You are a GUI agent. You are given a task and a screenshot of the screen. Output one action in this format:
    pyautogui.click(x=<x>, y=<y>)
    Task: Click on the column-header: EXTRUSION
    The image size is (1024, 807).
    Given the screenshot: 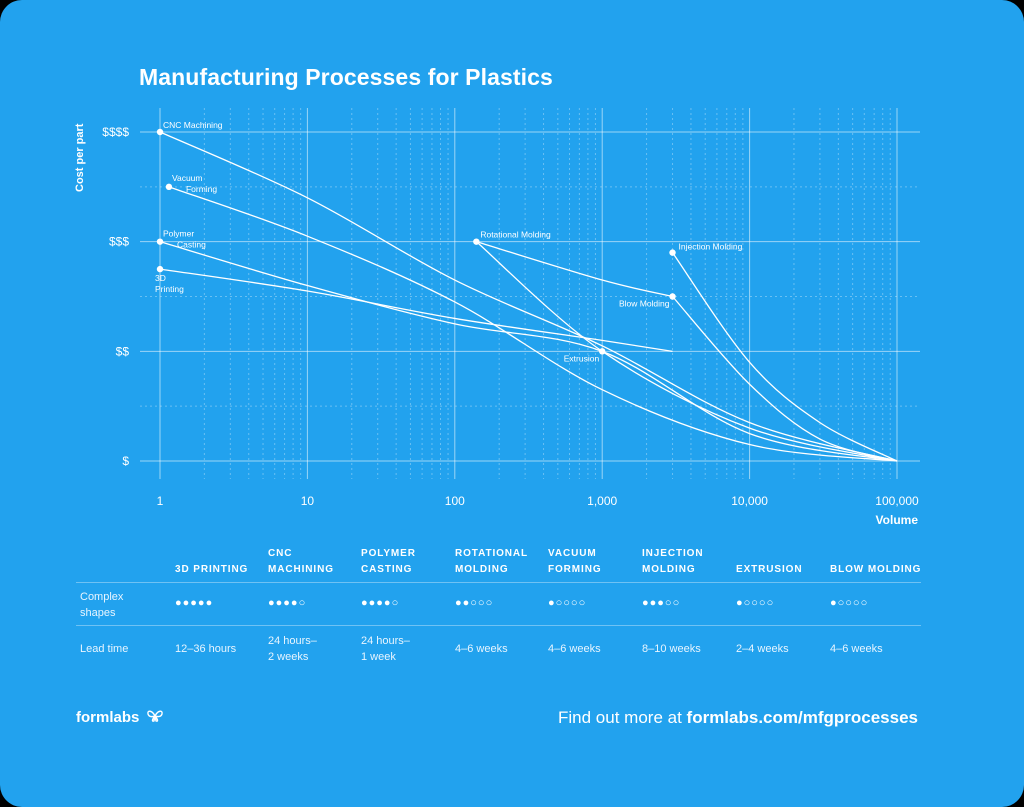 What is the action you would take?
    pyautogui.click(x=769, y=569)
    